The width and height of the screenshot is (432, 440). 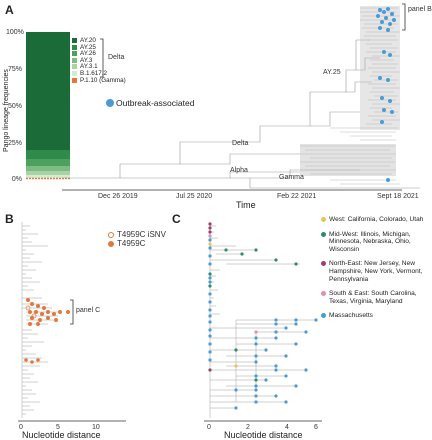 What do you see at coordinates (102, 58) in the screenshot?
I see `delta-bracket` at bounding box center [102, 58].